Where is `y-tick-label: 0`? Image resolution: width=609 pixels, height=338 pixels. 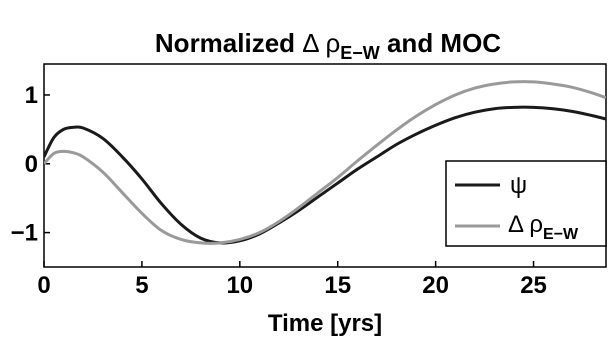 y-tick-label: 0 is located at coordinates (31, 164).